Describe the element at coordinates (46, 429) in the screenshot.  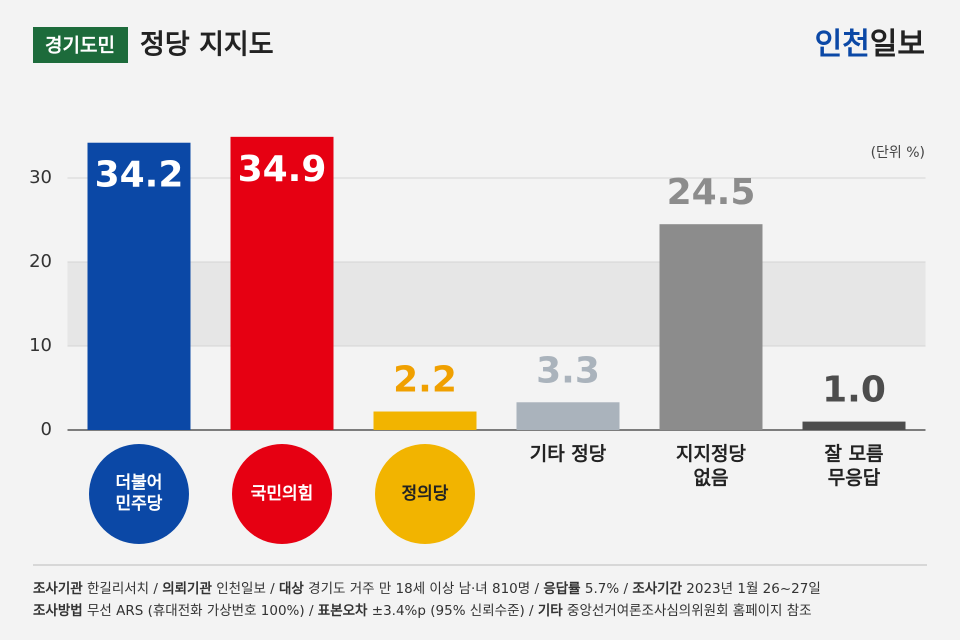
I see `y-tick-label: 0` at that location.